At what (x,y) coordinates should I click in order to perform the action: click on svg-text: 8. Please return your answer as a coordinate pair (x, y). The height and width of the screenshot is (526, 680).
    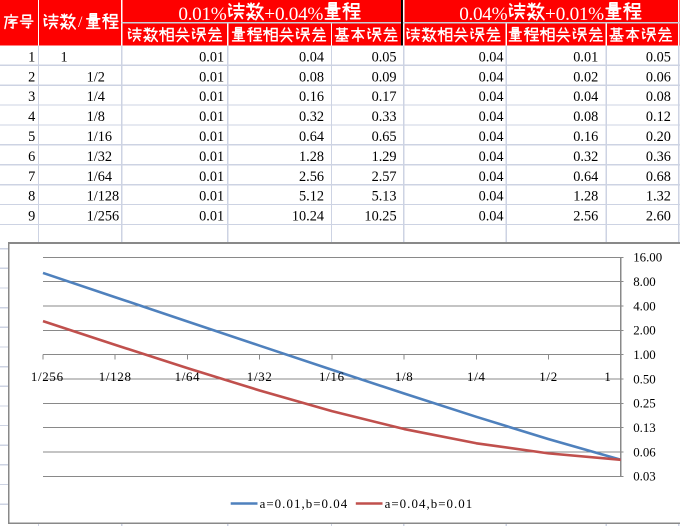
    Looking at the image, I should click on (31, 197).